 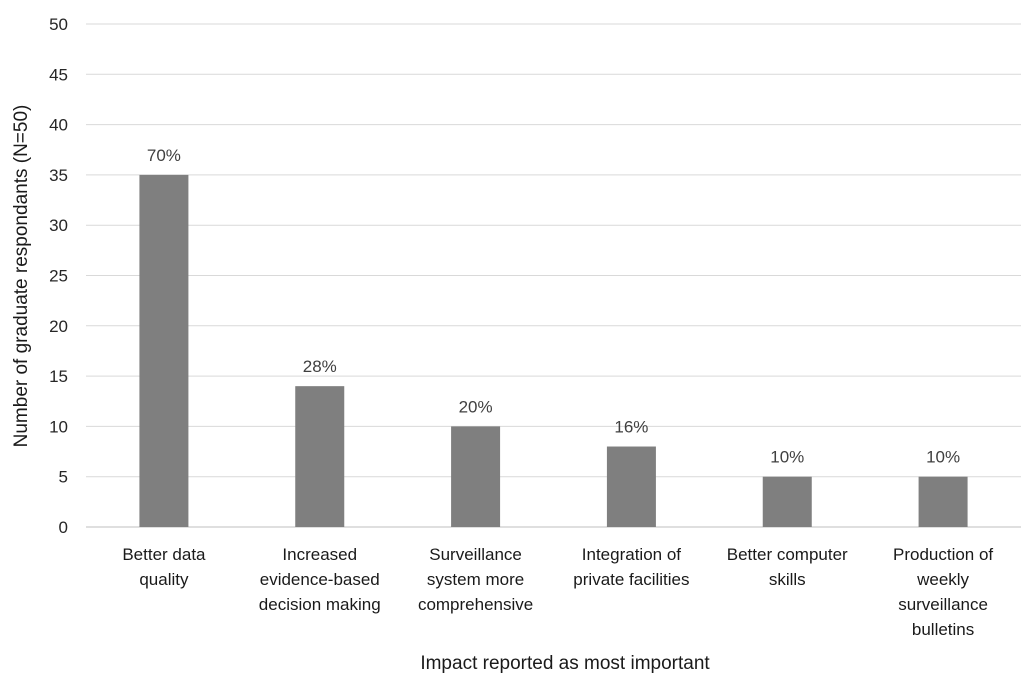 I want to click on category-label-line: comprehensive, so click(x=475, y=604).